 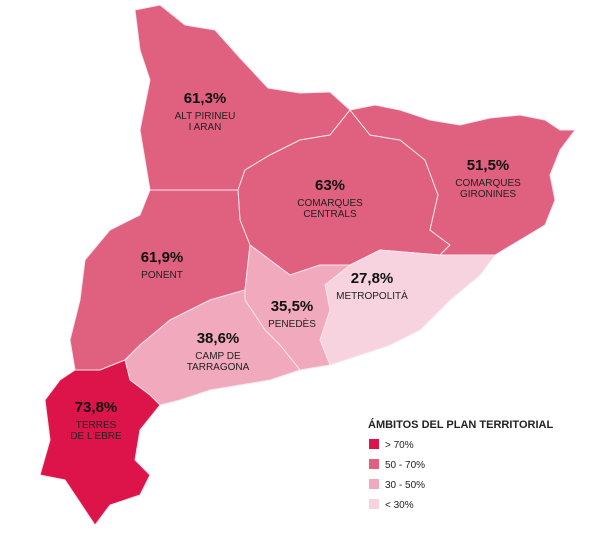 I want to click on region-value: 51,5%, so click(x=488, y=165).